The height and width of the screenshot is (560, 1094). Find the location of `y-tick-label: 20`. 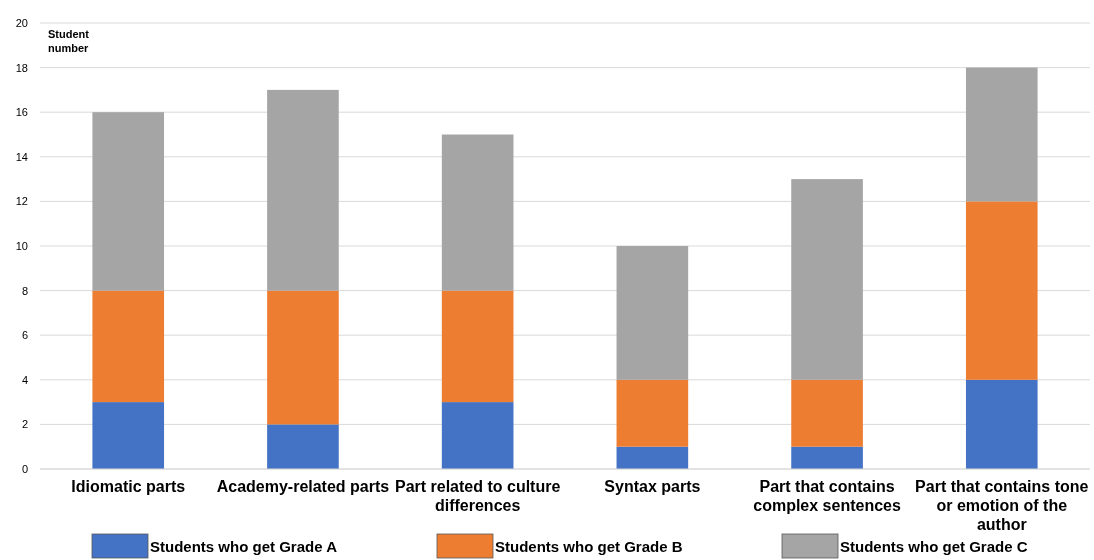

y-tick-label: 20 is located at coordinates (21, 23).